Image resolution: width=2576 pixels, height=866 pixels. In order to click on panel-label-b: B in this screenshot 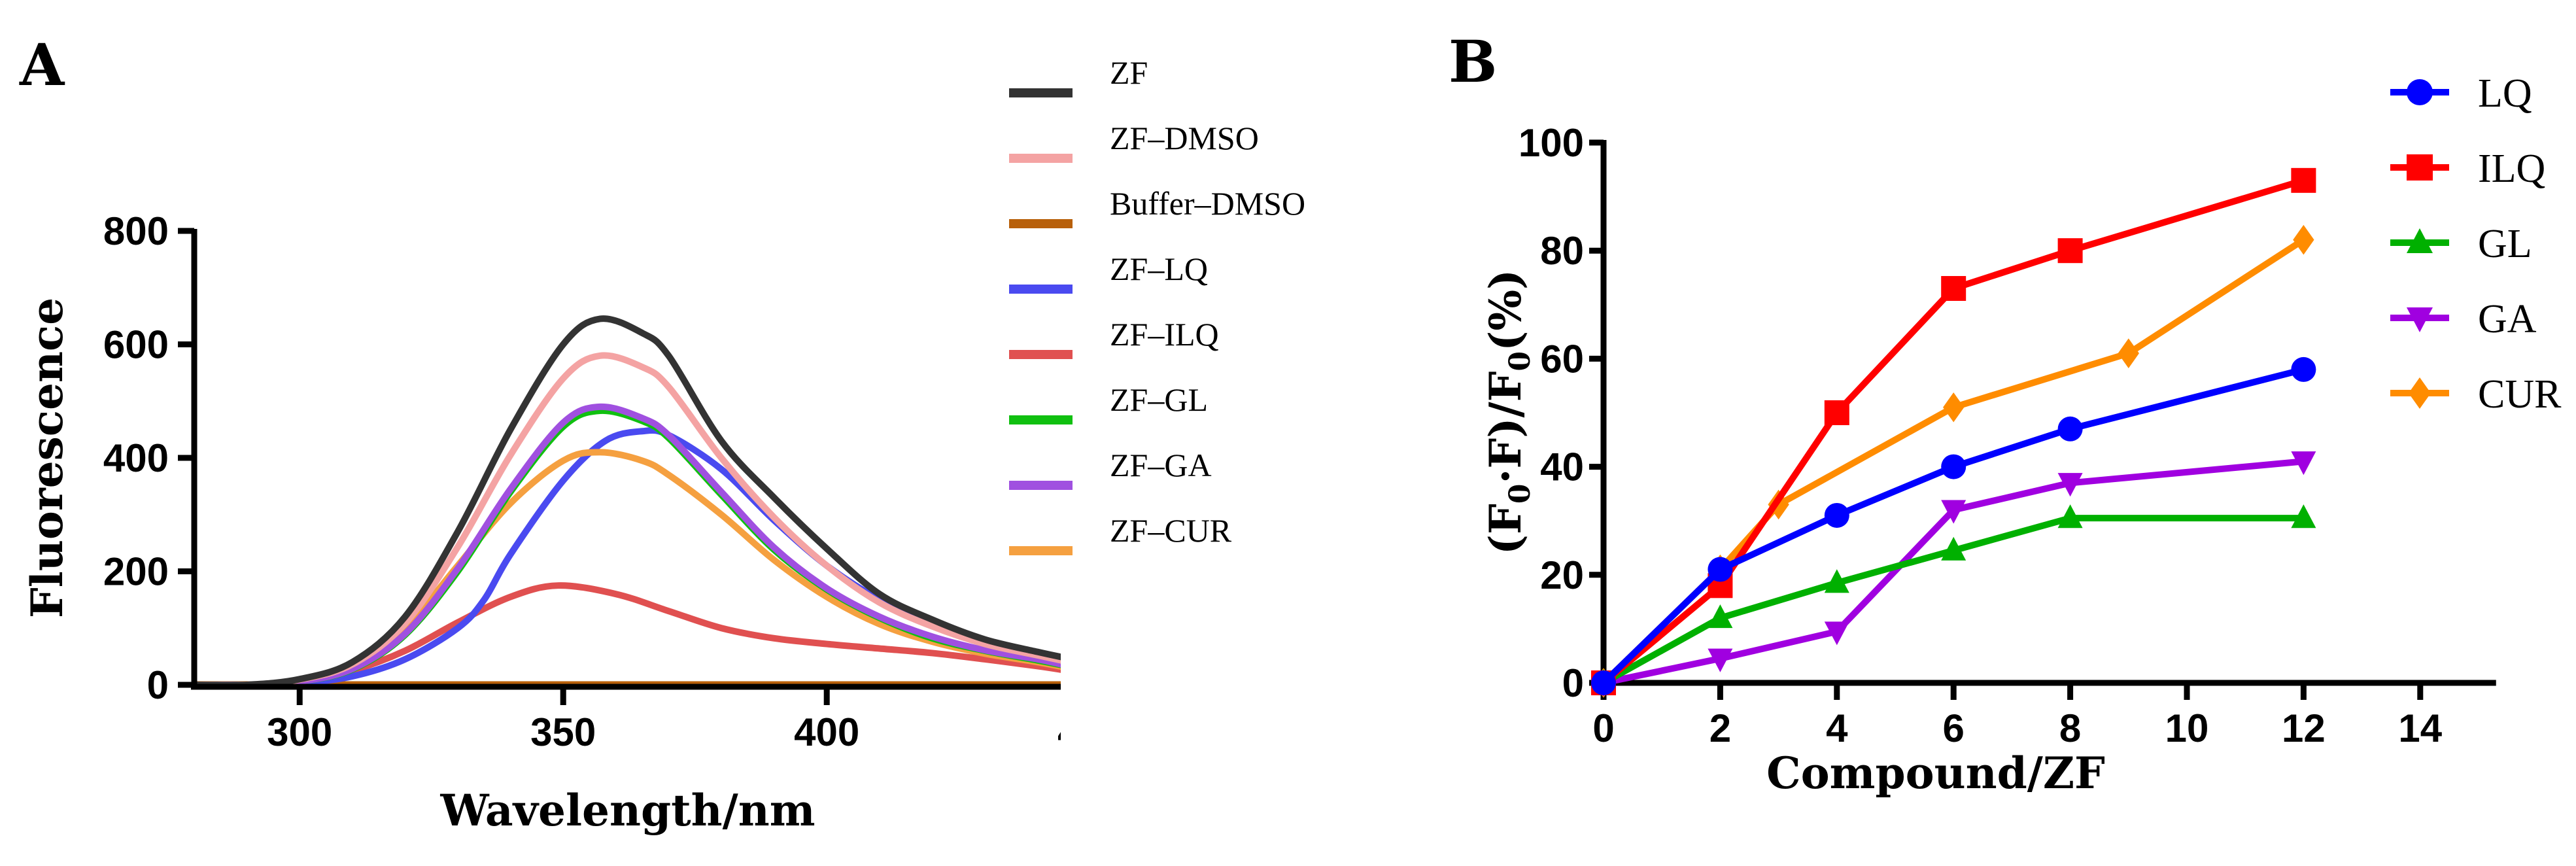, I will do `click(1473, 61)`.